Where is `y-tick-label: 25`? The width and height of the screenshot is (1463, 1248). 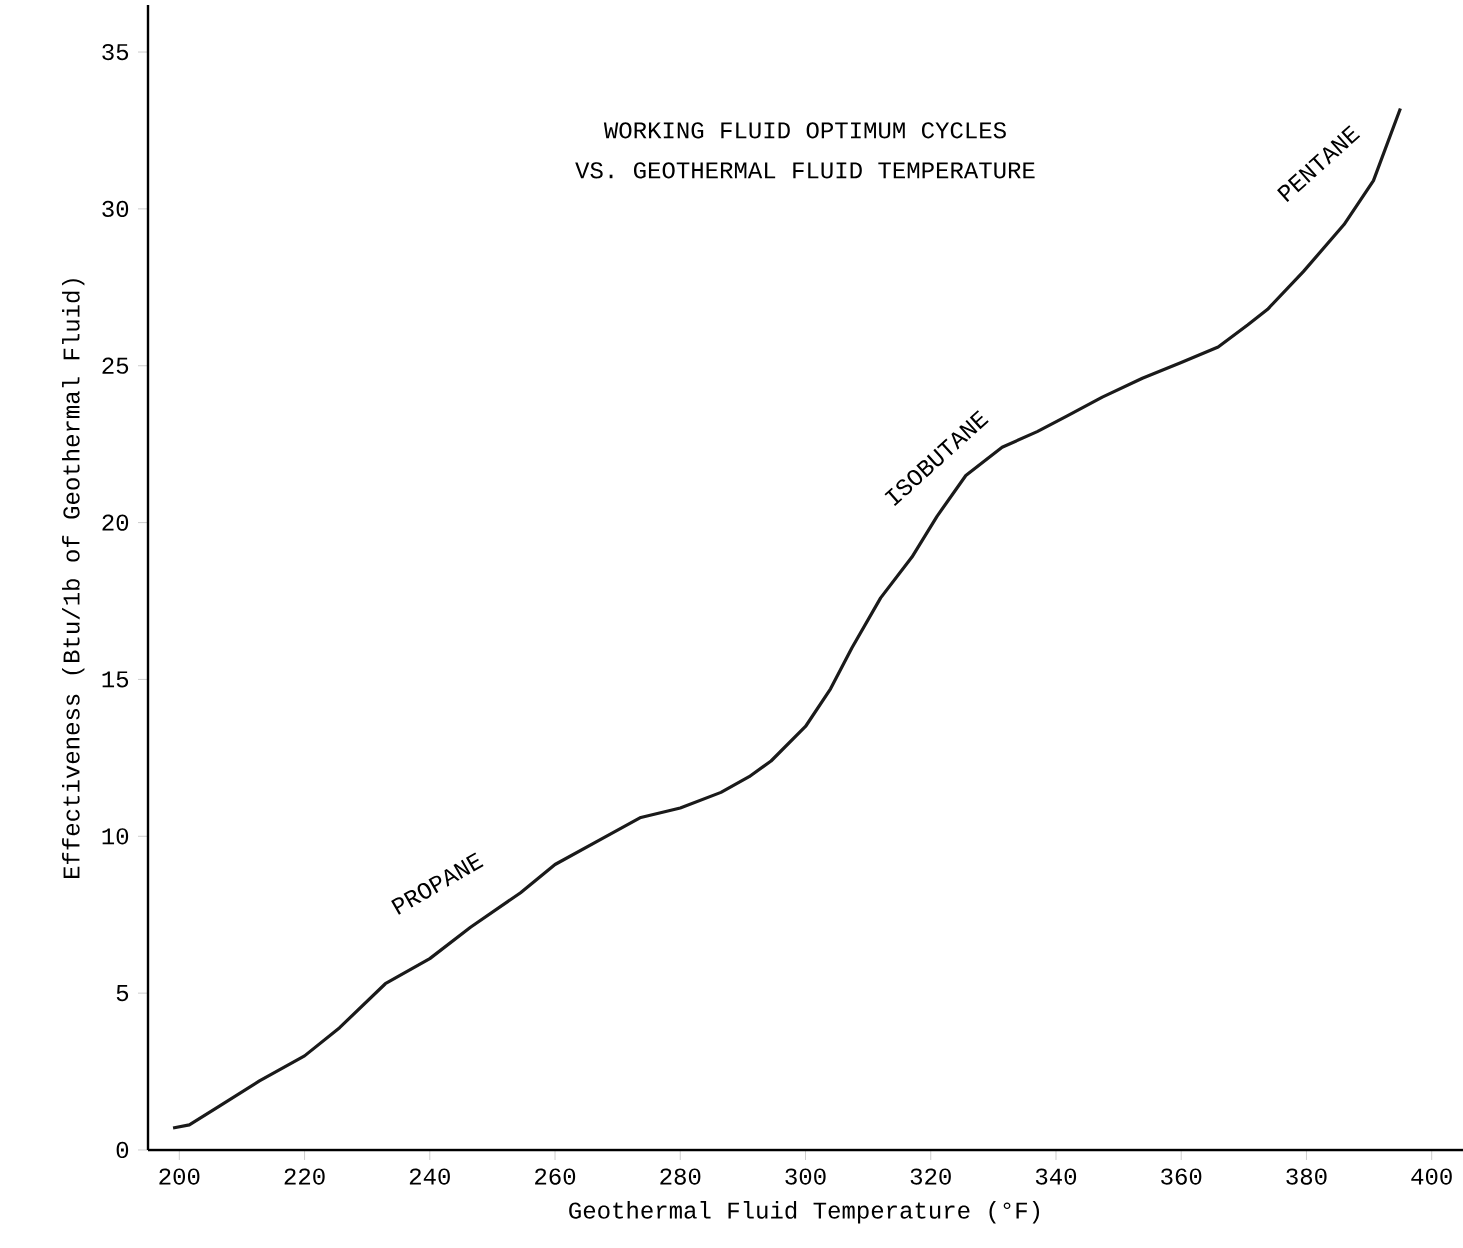 y-tick-label: 25 is located at coordinates (115, 365).